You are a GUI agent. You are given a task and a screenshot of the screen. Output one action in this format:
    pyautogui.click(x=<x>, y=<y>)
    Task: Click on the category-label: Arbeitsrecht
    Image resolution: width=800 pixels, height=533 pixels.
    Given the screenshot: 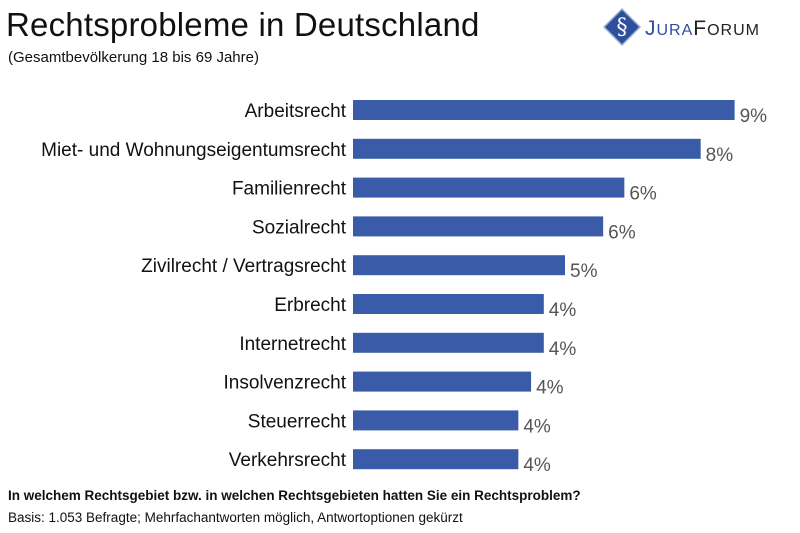 What is the action you would take?
    pyautogui.click(x=296, y=111)
    